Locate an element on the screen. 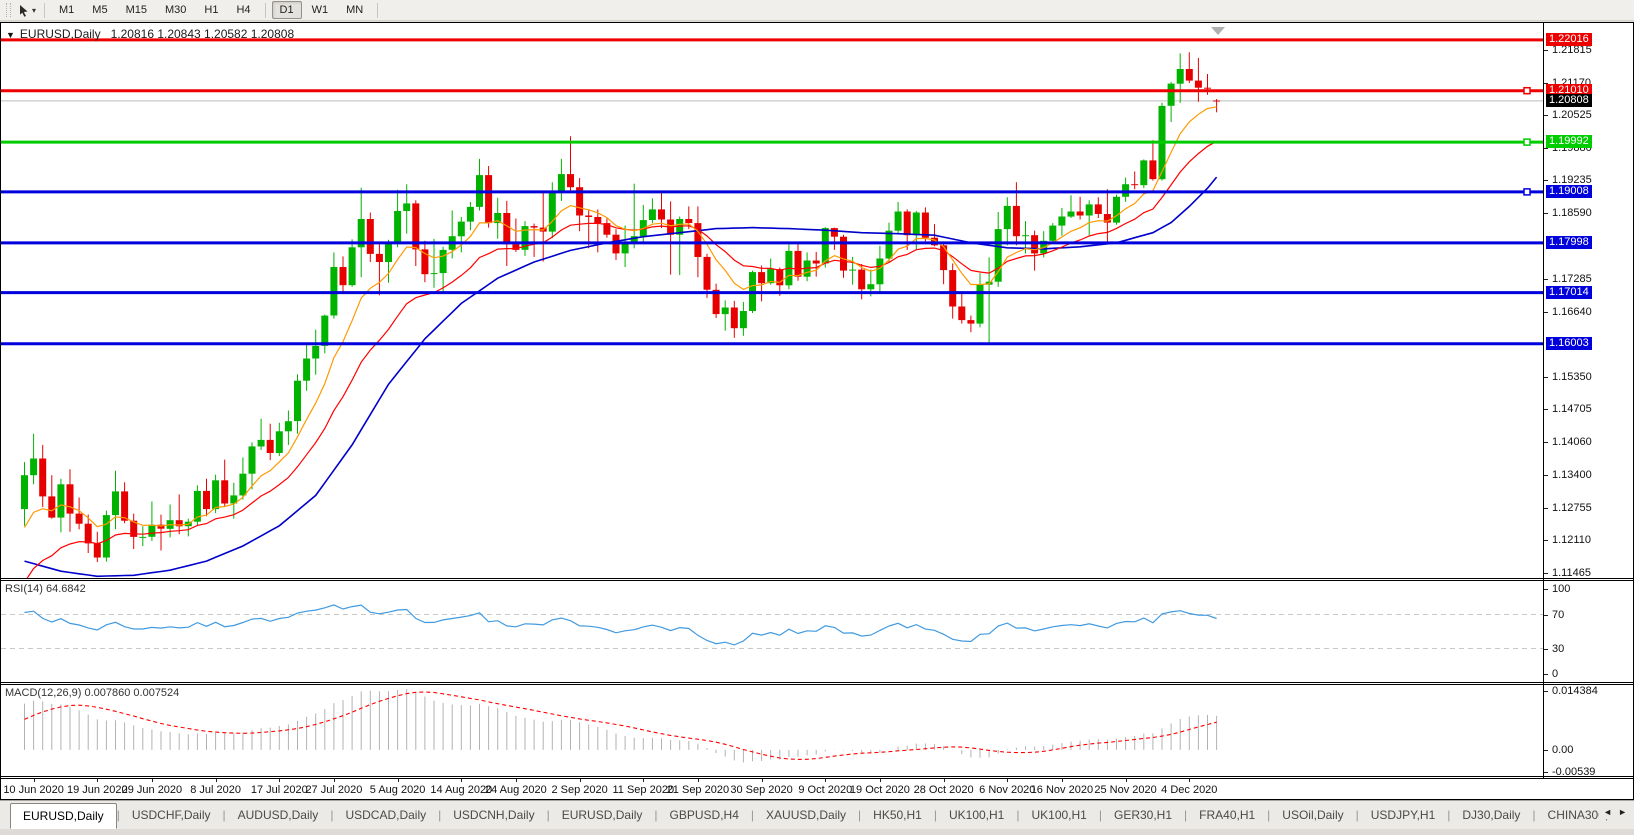 The width and height of the screenshot is (1634, 835). chart-shift-marker is located at coordinates (1218, 31).